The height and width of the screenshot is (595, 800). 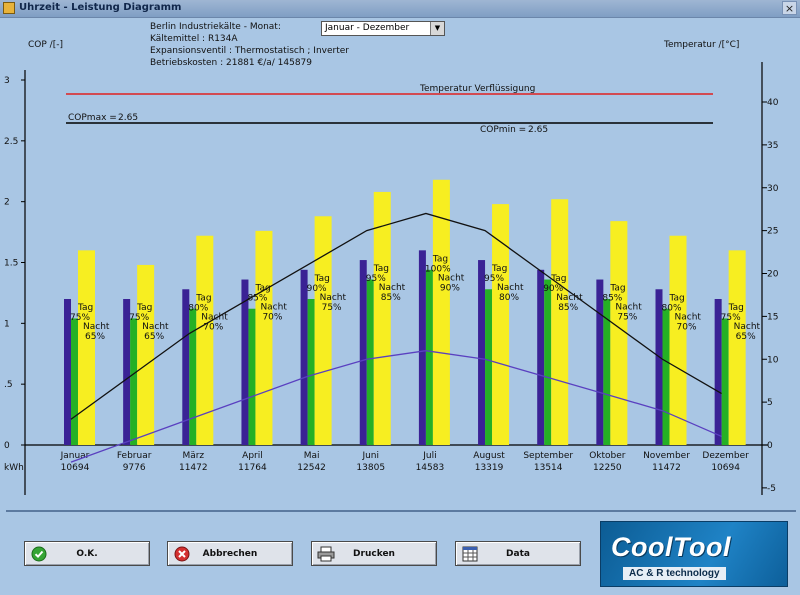 I want to click on kwh-value: 13805, so click(x=370, y=468).